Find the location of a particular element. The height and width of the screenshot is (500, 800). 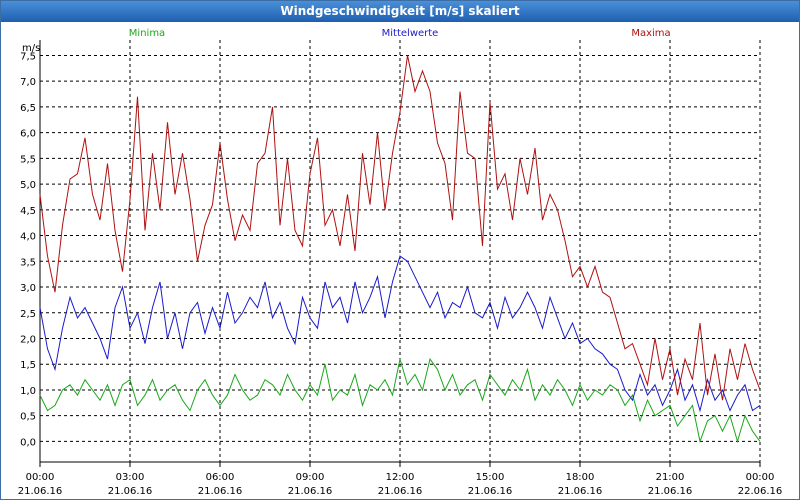

x-tick-date: 22.06.16 is located at coordinates (760, 491).